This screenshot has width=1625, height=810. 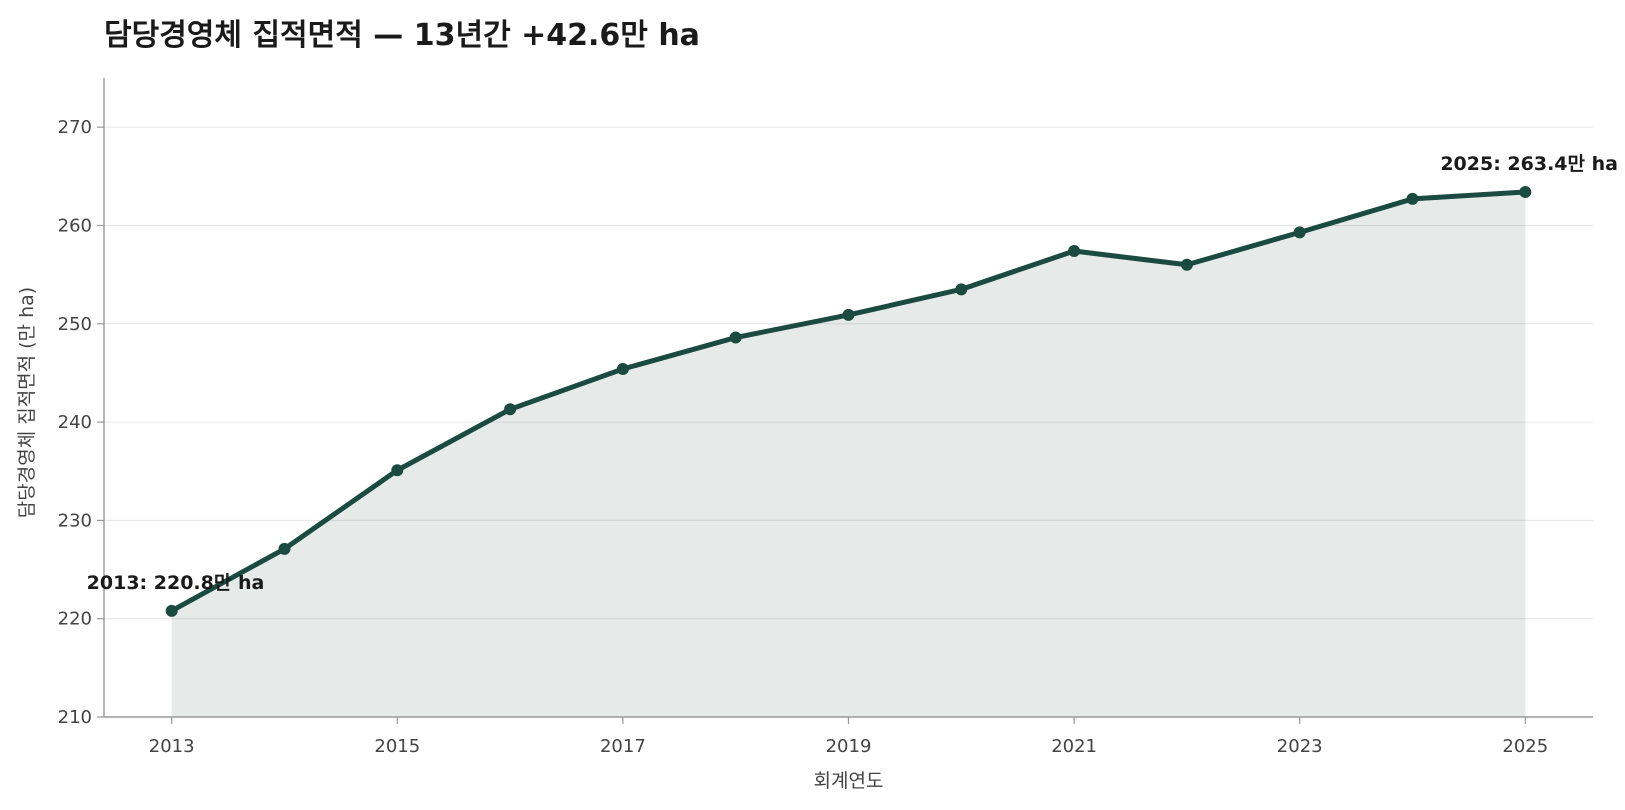 I want to click on x-tick-label: 2021, so click(x=1074, y=746).